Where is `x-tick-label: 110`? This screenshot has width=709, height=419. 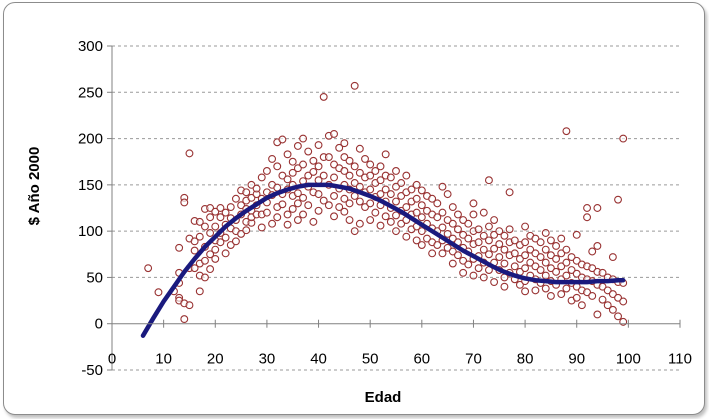
x-tick-label: 110 is located at coordinates (680, 359).